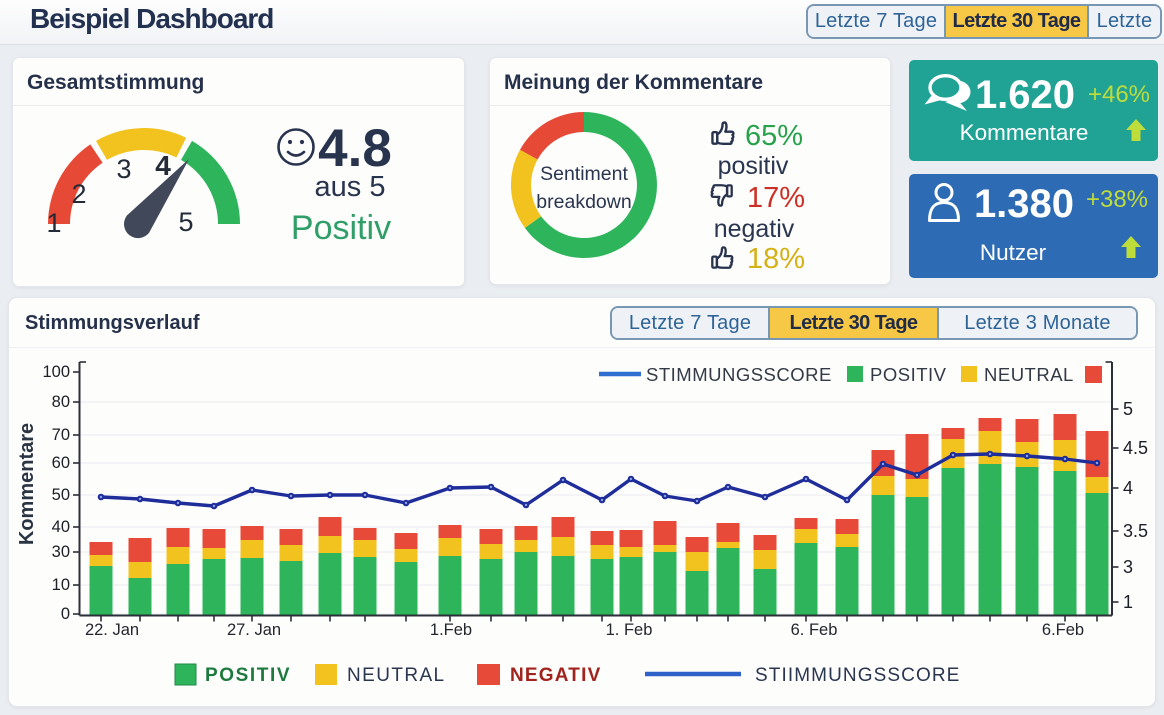 The image size is (1164, 715). What do you see at coordinates (753, 166) in the screenshot?
I see `svg-text: positiv` at bounding box center [753, 166].